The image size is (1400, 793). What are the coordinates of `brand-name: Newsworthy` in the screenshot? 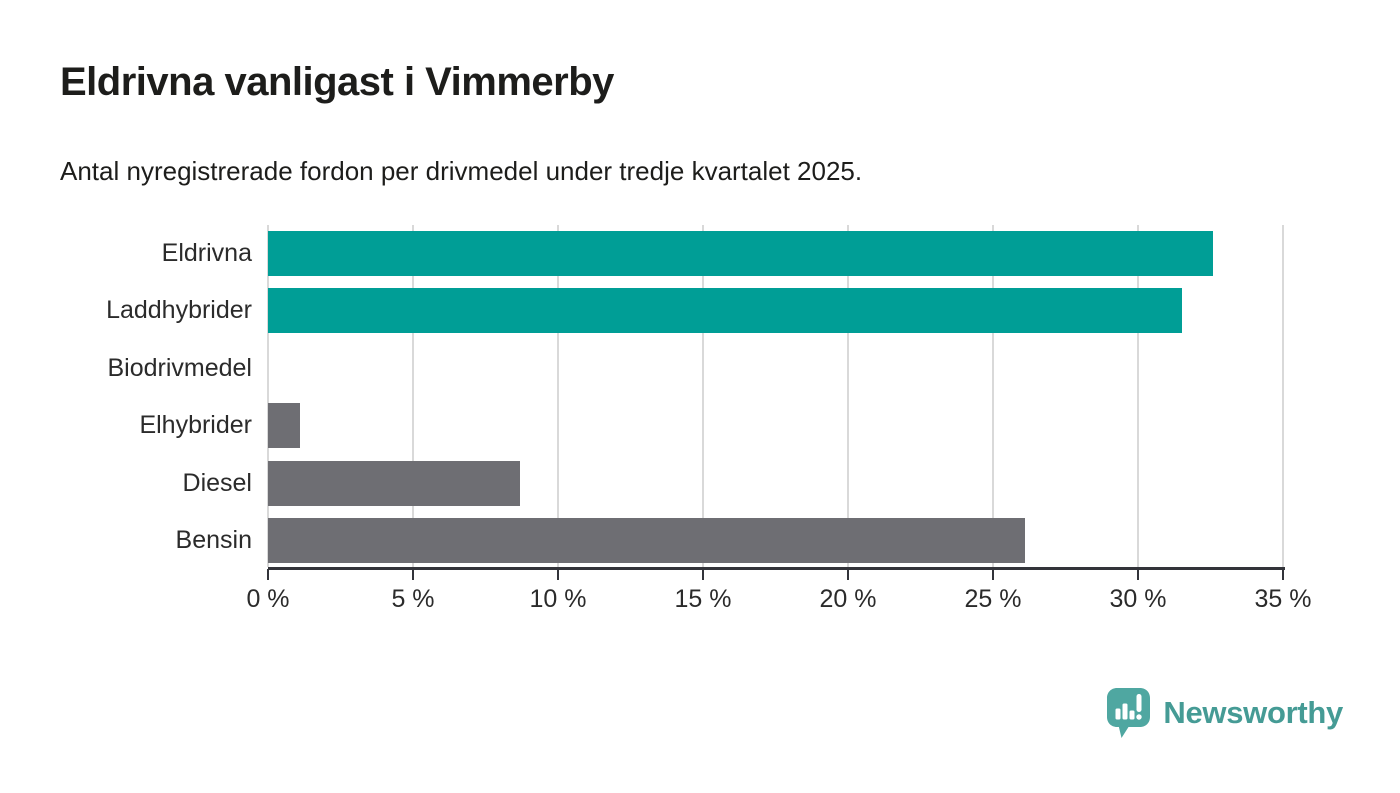 It's located at (1253, 712).